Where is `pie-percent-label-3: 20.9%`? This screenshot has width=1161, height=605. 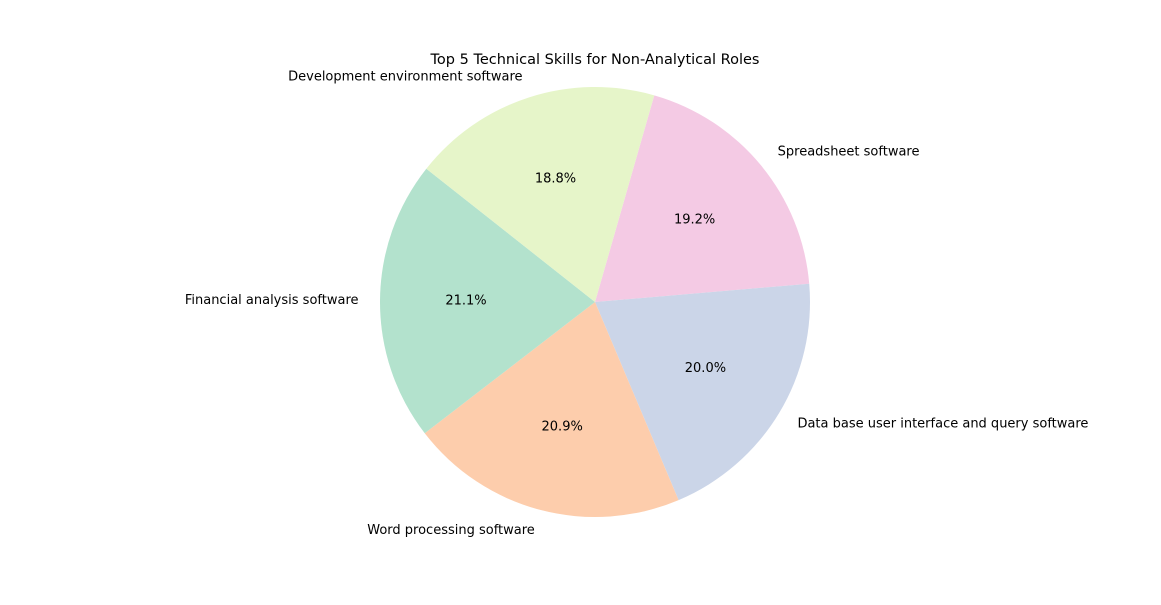
pie-percent-label-3: 20.9% is located at coordinates (562, 426).